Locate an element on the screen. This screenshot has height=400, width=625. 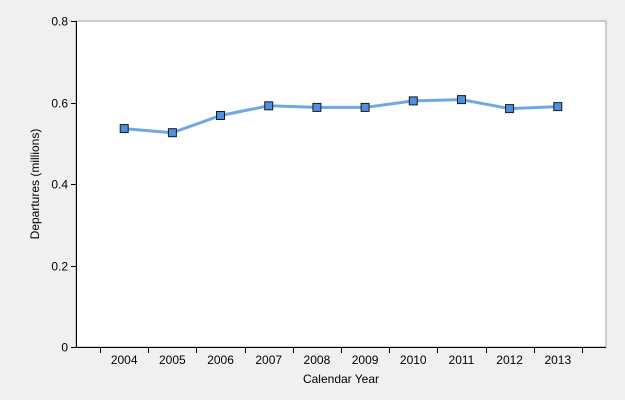
data-point-2006 is located at coordinates (220, 115).